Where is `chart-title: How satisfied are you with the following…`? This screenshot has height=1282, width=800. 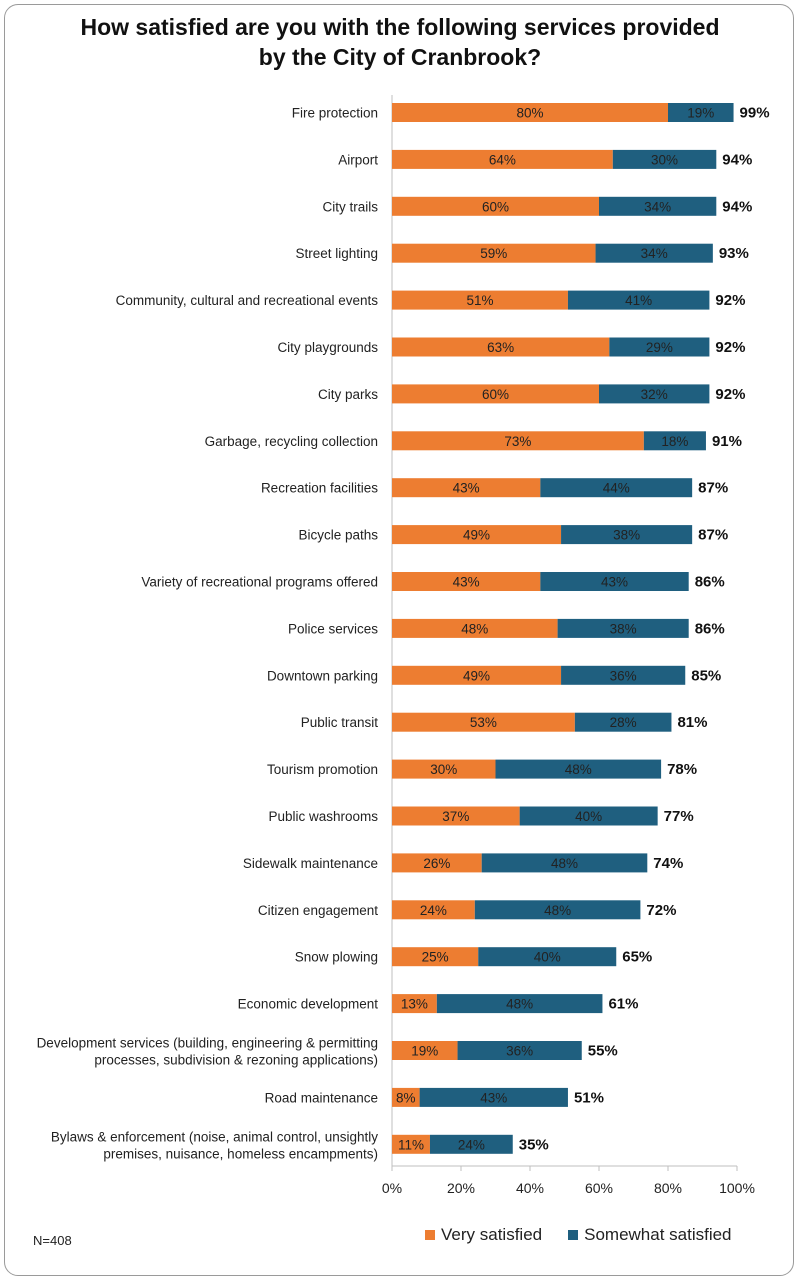 chart-title: How satisfied are you with the following… is located at coordinates (400, 42).